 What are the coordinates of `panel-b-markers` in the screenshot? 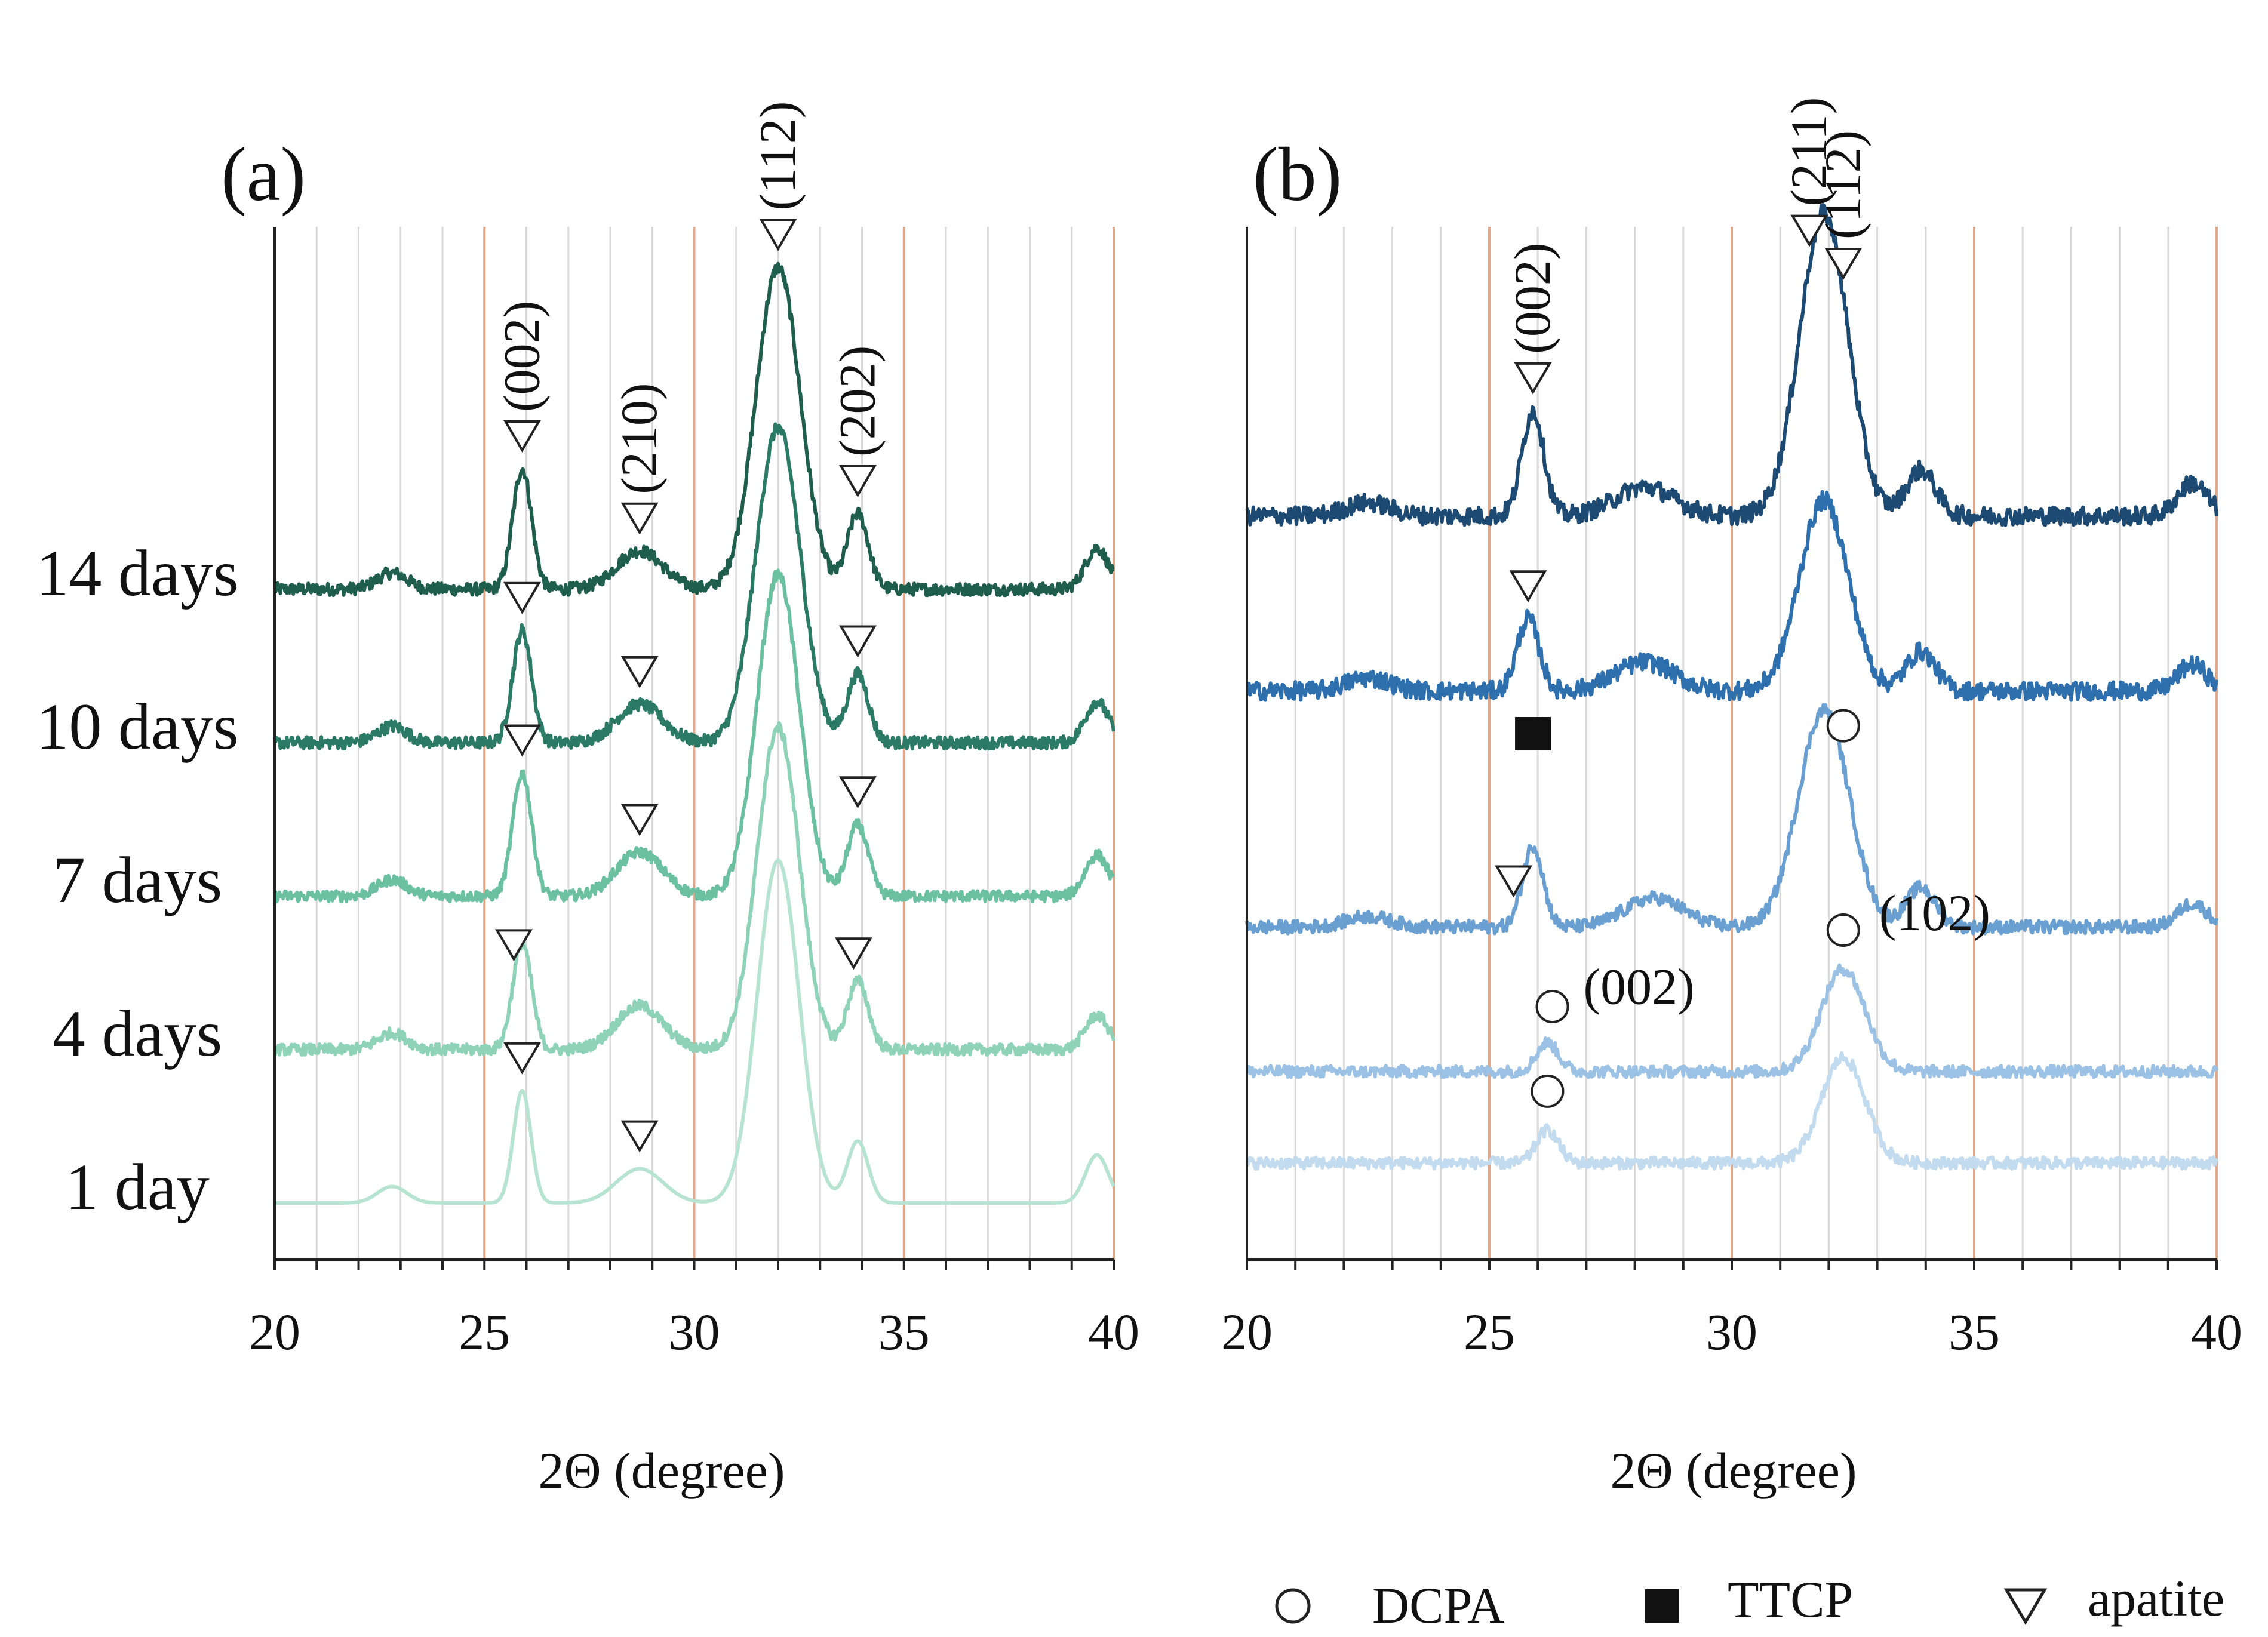 It's located at (1679, 661).